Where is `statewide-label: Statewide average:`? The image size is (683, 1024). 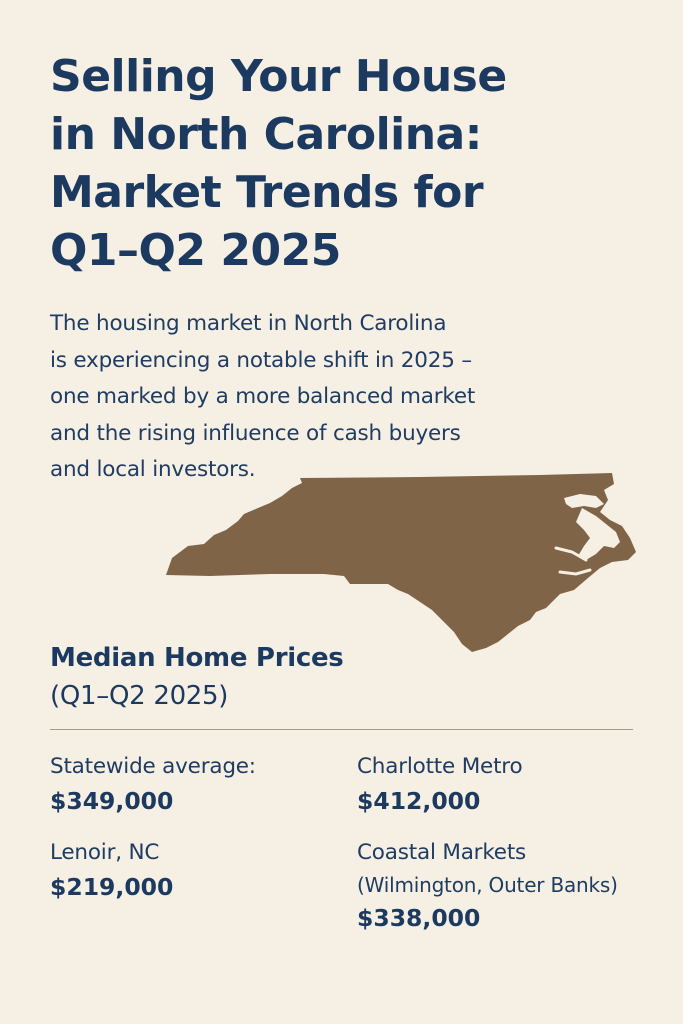
statewide-label: Statewide average: is located at coordinates (153, 766).